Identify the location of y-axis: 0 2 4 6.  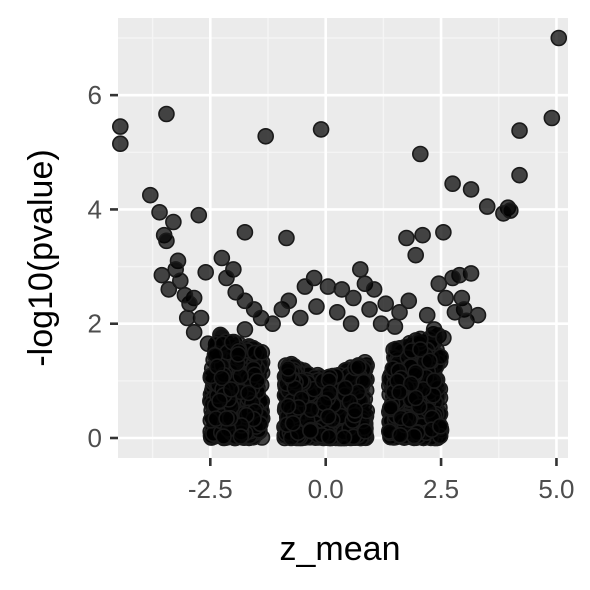
(103, 266).